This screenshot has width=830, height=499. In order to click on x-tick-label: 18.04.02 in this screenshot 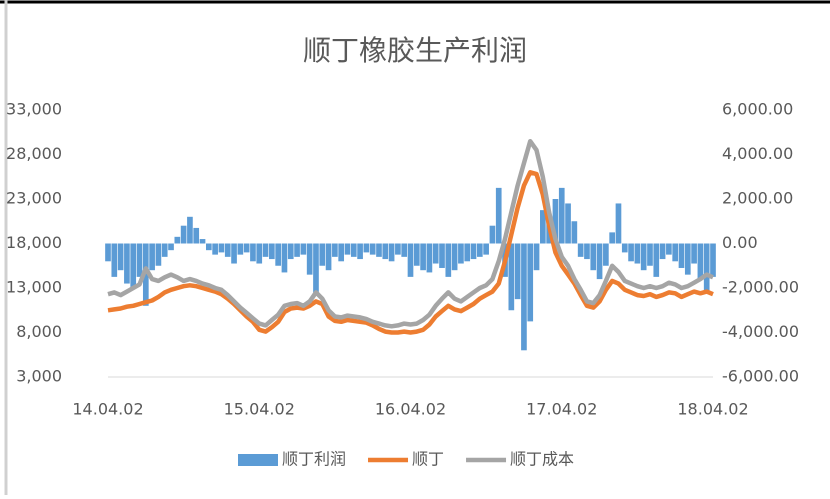, I will do `click(712, 409)`.